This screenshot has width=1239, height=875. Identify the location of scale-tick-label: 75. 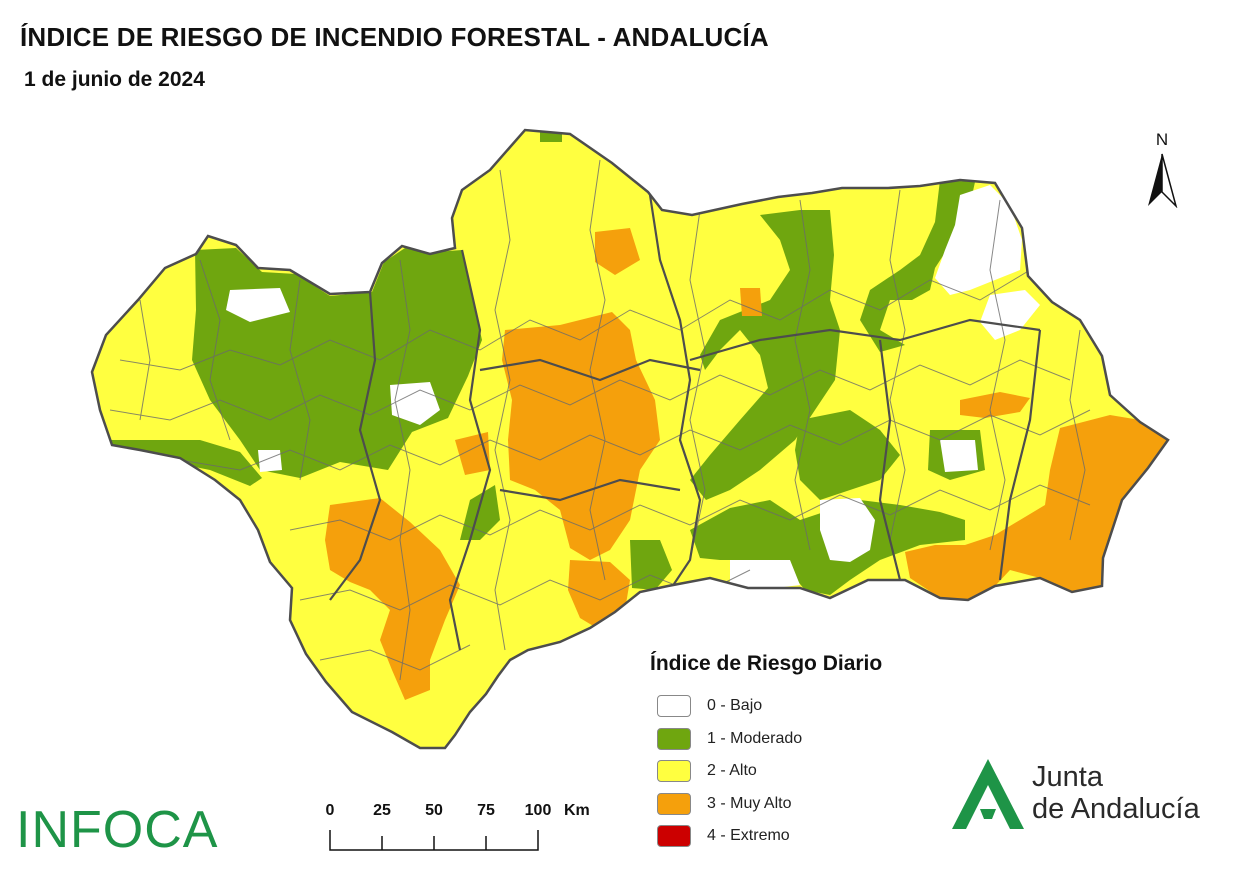
(486, 810).